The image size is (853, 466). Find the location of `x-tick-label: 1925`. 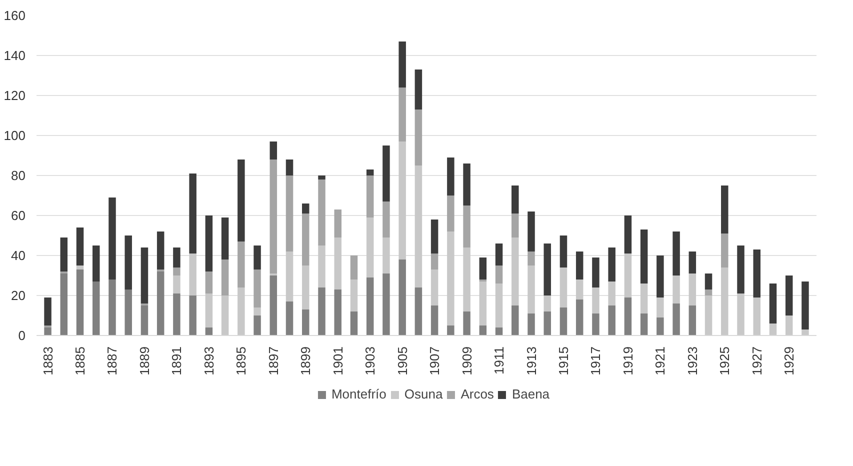

x-tick-label: 1925 is located at coordinates (724, 361).